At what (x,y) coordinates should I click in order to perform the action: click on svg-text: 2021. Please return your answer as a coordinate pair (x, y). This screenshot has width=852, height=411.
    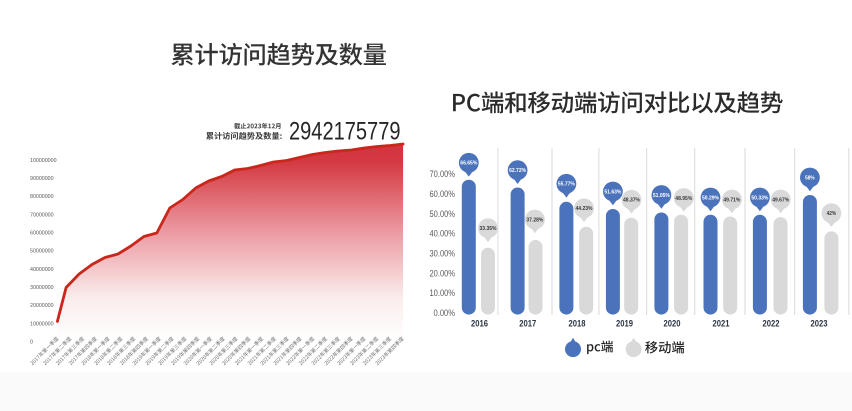
    Looking at the image, I should click on (722, 324).